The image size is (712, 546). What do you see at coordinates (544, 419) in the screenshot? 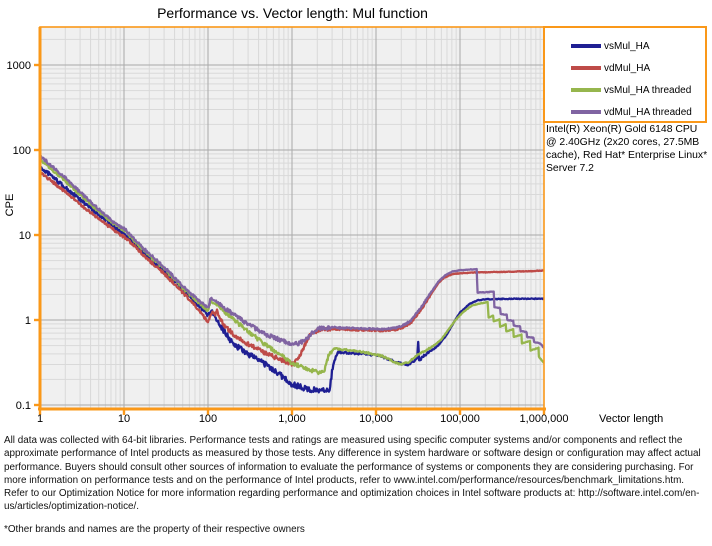
I see `svg-text: 1,000,000` at bounding box center [544, 419].